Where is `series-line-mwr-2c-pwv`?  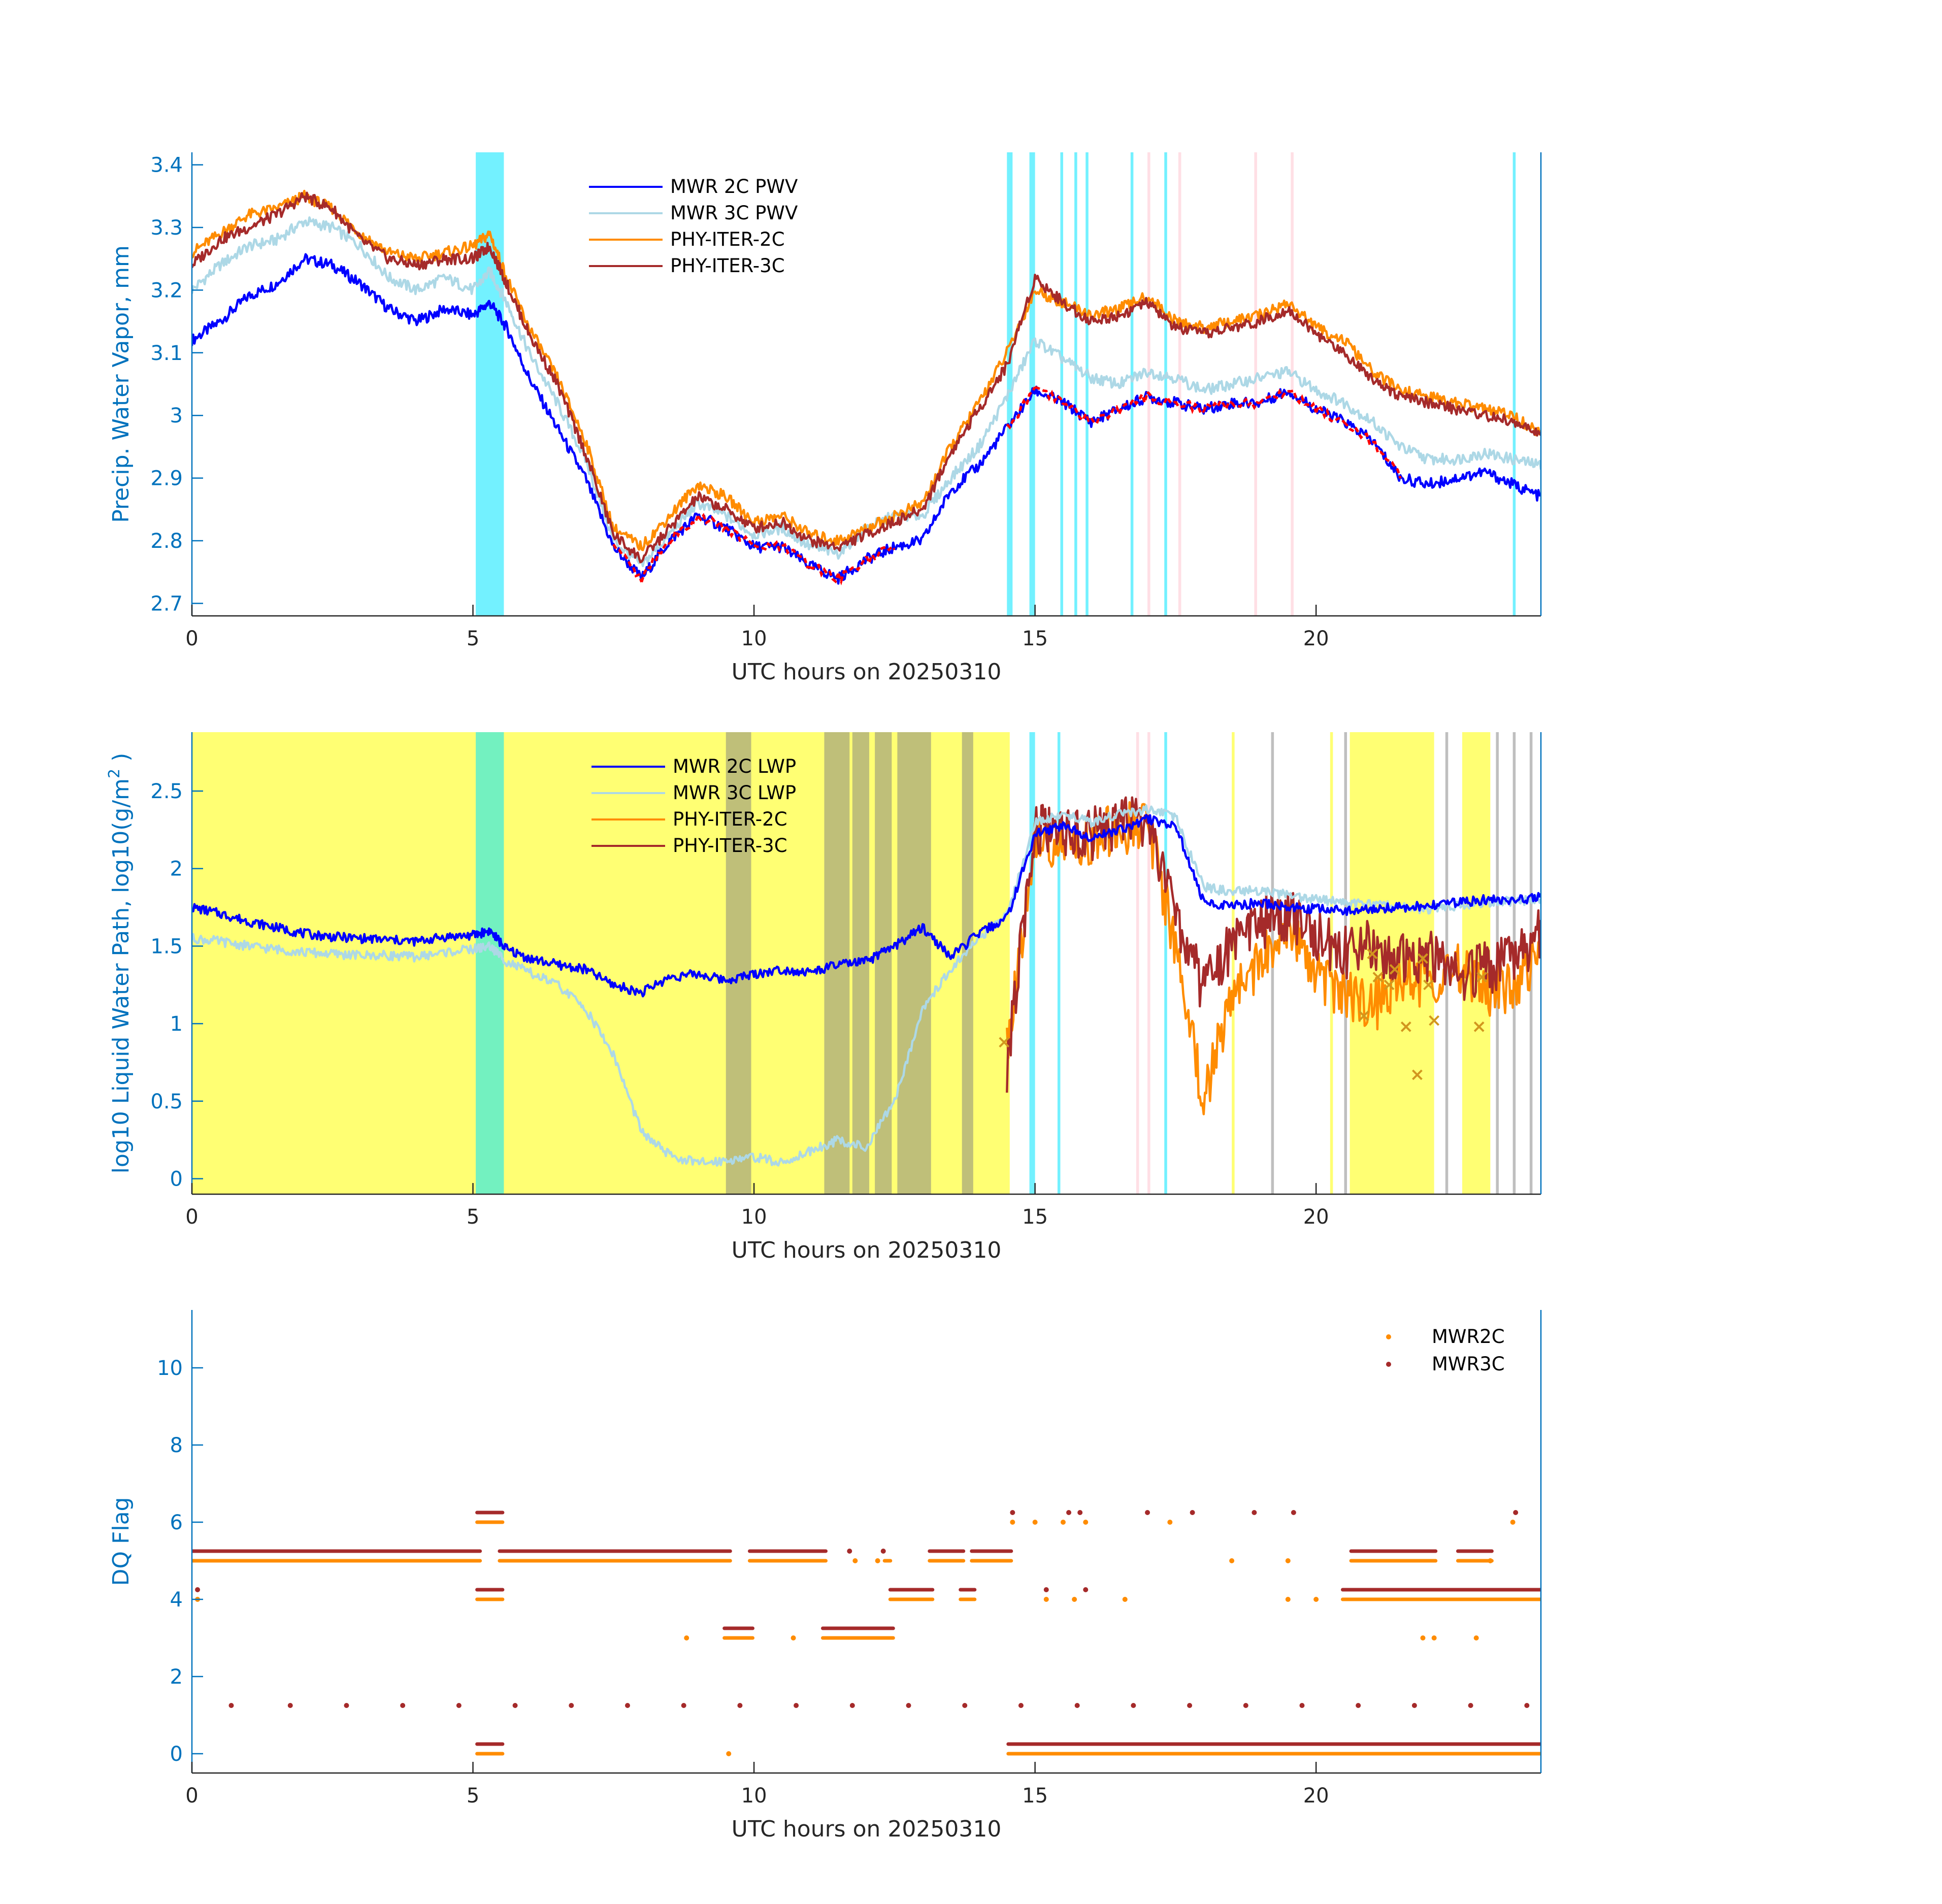 series-line-mwr-2c-pwv is located at coordinates (866, 419).